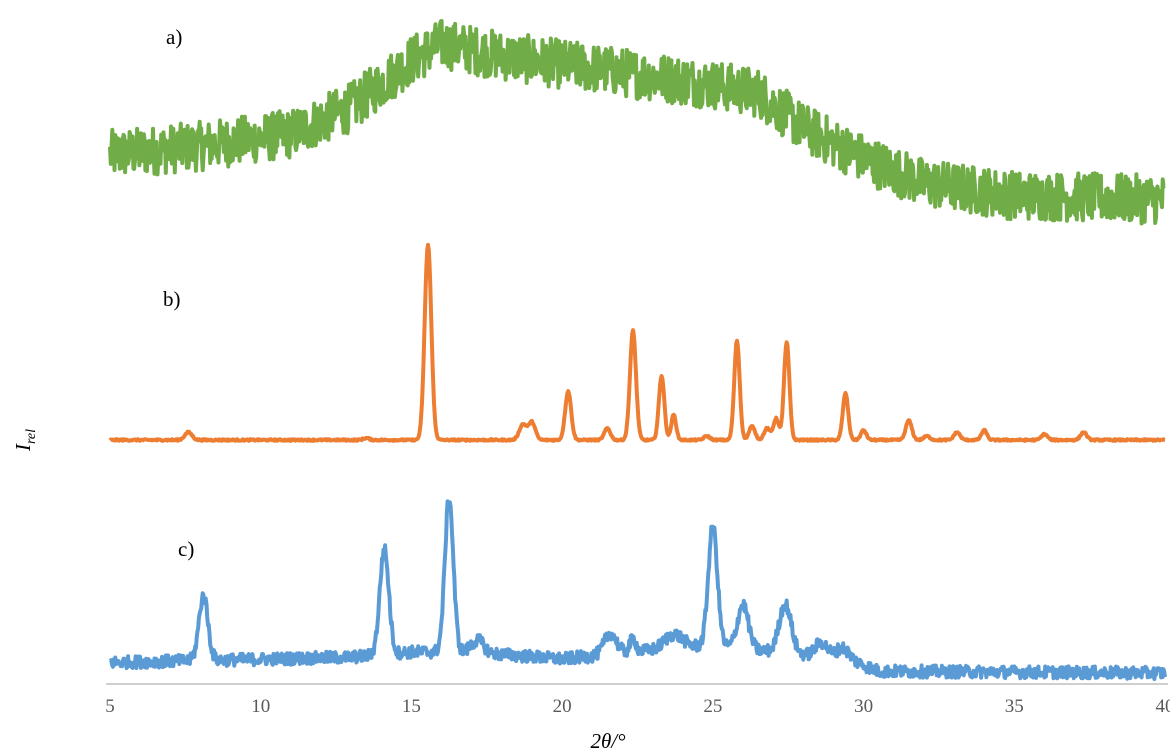 This screenshot has width=1170, height=753. What do you see at coordinates (1163, 706) in the screenshot?
I see `x-tick-label: 40` at bounding box center [1163, 706].